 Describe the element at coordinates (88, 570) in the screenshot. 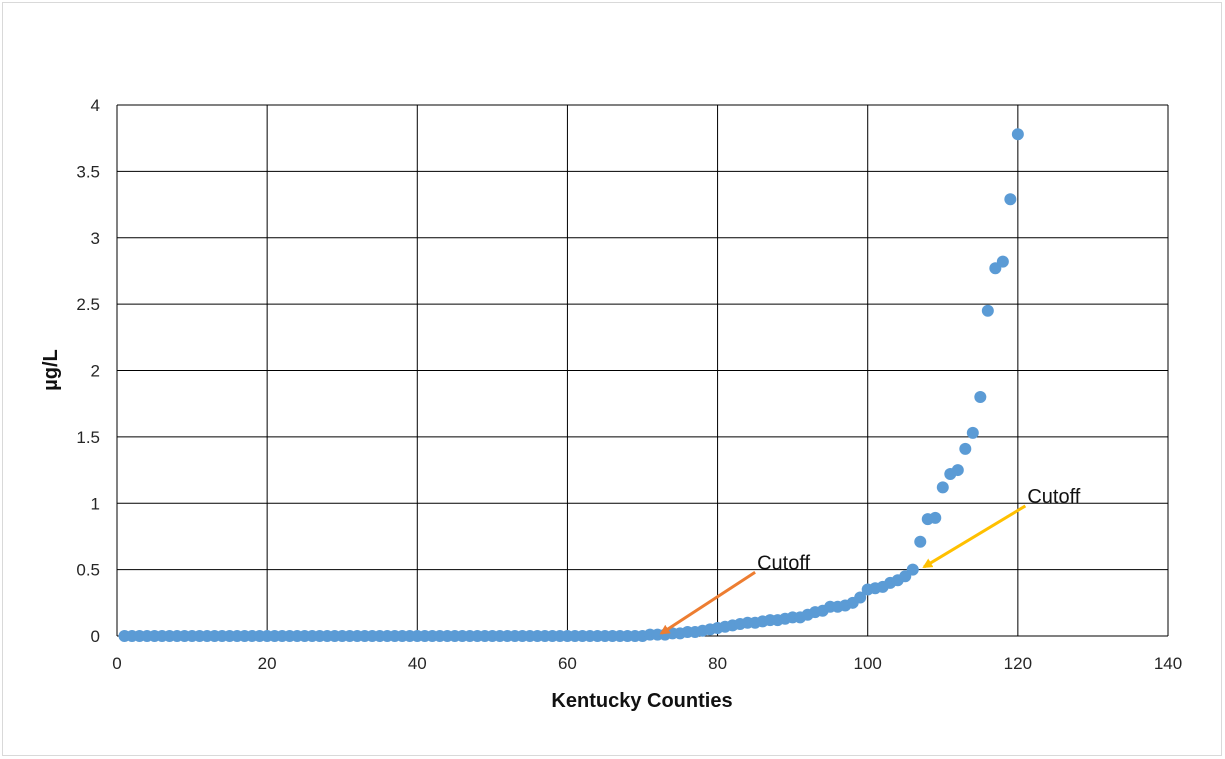

I see `y-tick-label: 0.5` at that location.